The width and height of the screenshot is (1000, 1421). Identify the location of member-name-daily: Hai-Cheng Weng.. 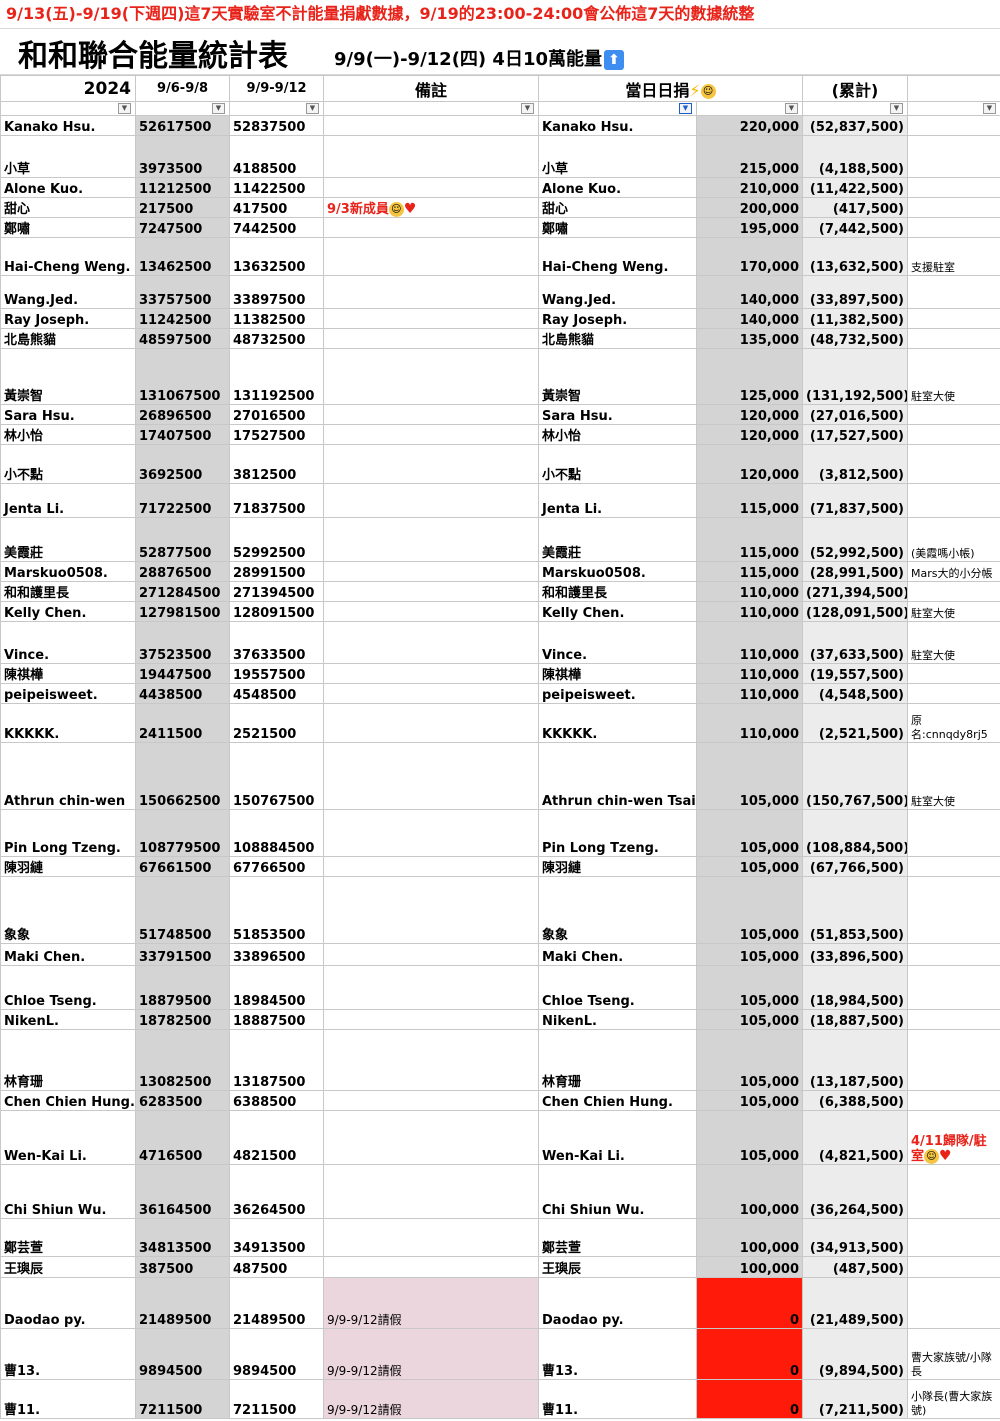
(617, 256).